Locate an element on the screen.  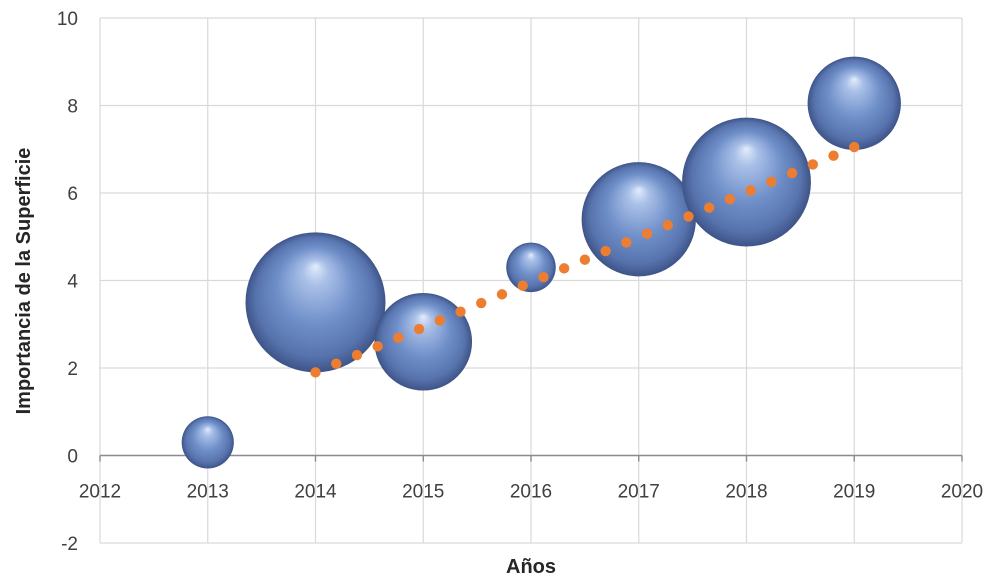
x-axis-title: Años is located at coordinates (531, 567).